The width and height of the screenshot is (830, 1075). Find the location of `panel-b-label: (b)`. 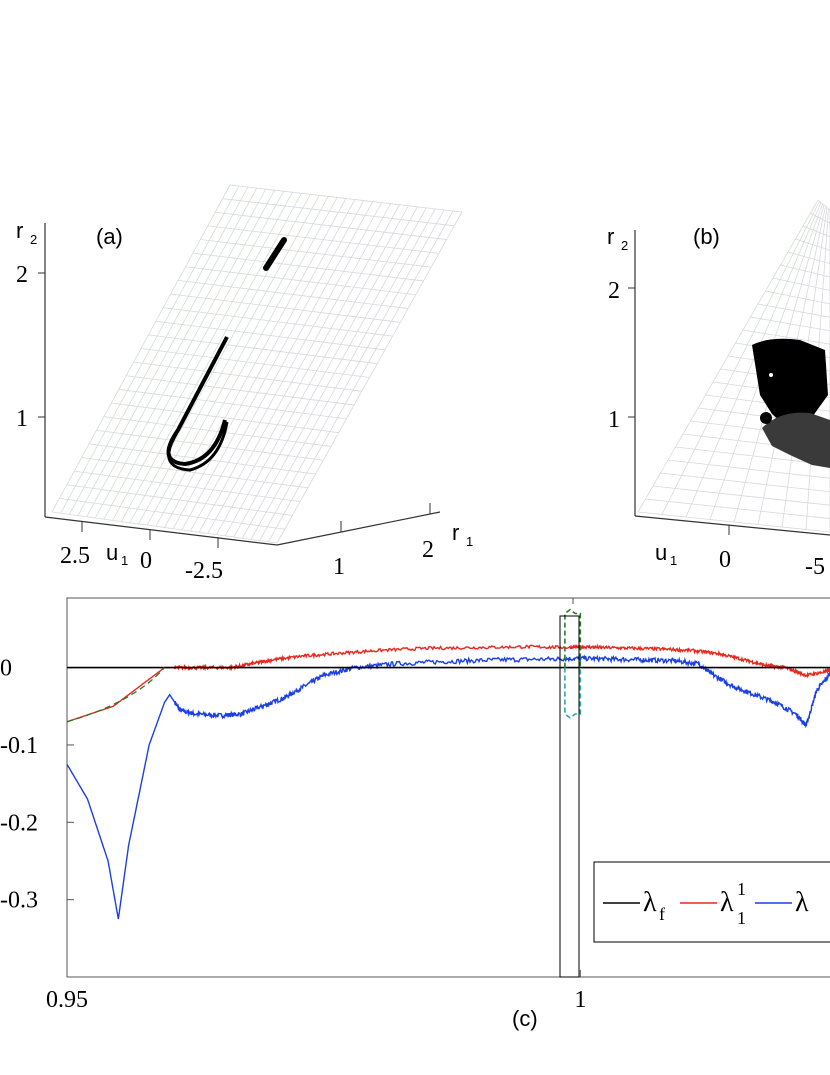

panel-b-label: (b) is located at coordinates (706, 236).